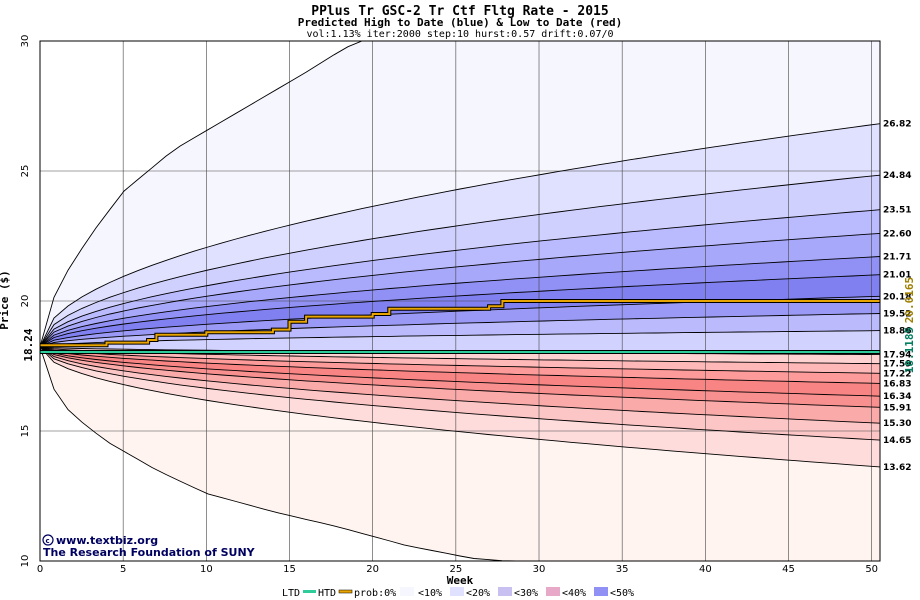  Describe the element at coordinates (897, 374) in the screenshot. I see `lower-end-label: 17.22` at that location.